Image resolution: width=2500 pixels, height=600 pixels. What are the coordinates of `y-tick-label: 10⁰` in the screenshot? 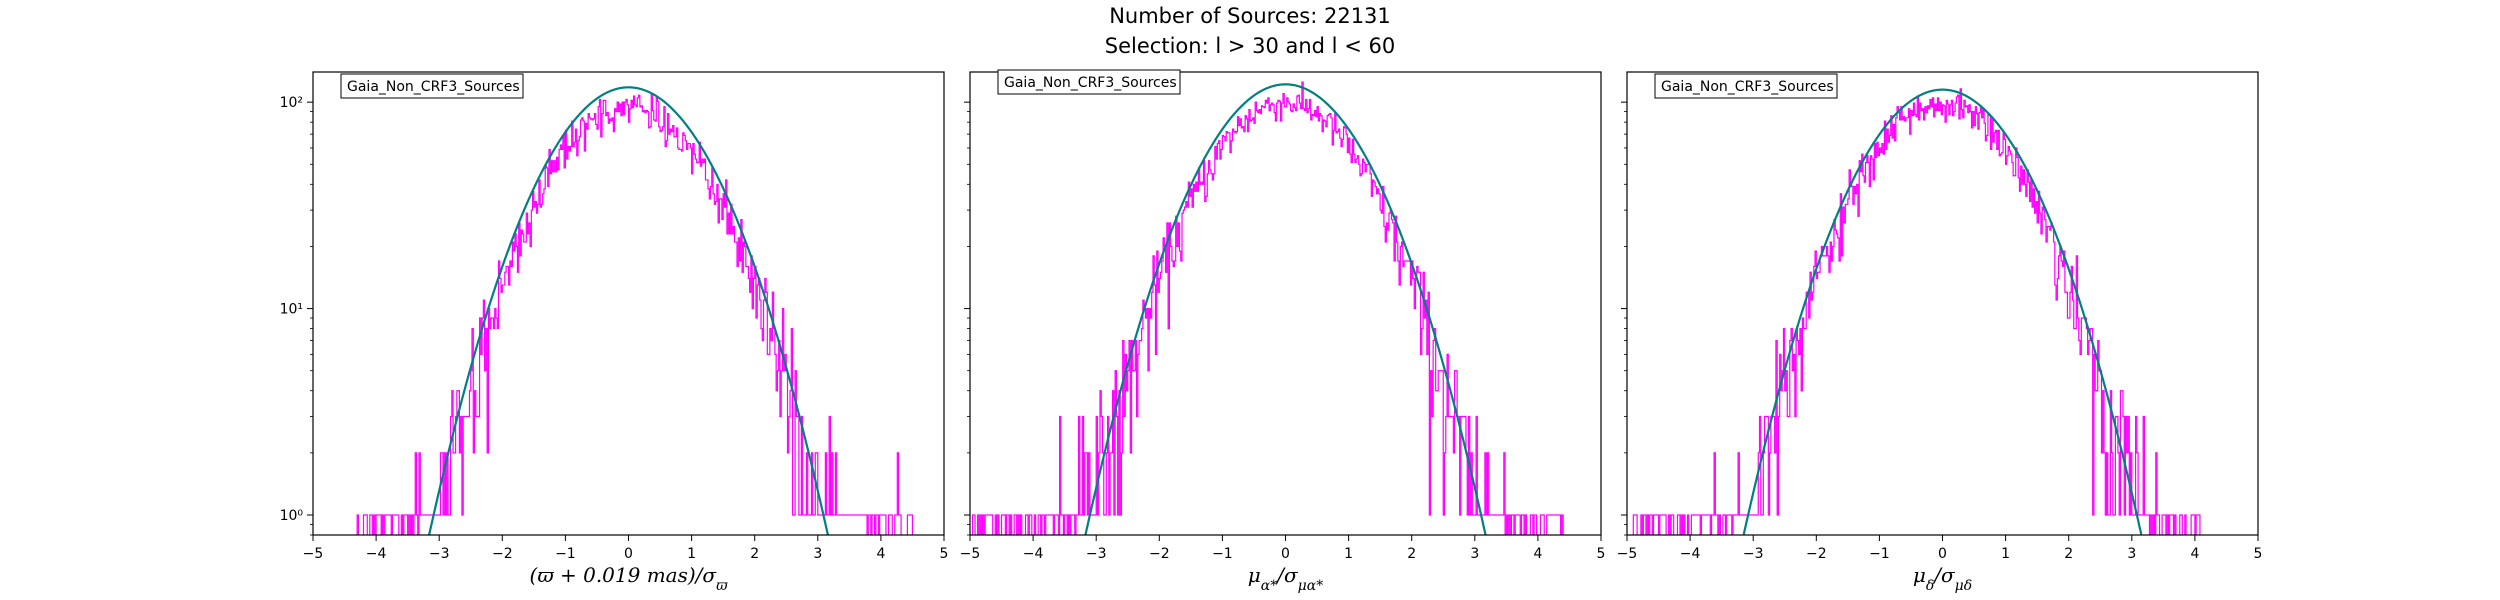 It's located at (292, 516).